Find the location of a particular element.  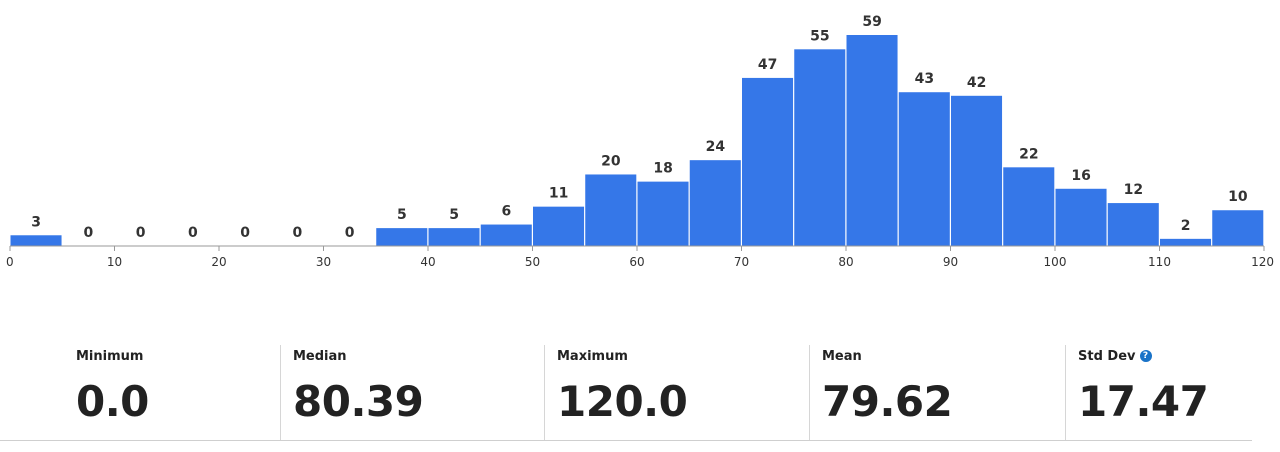

help-icon: ? is located at coordinates (1145, 356).